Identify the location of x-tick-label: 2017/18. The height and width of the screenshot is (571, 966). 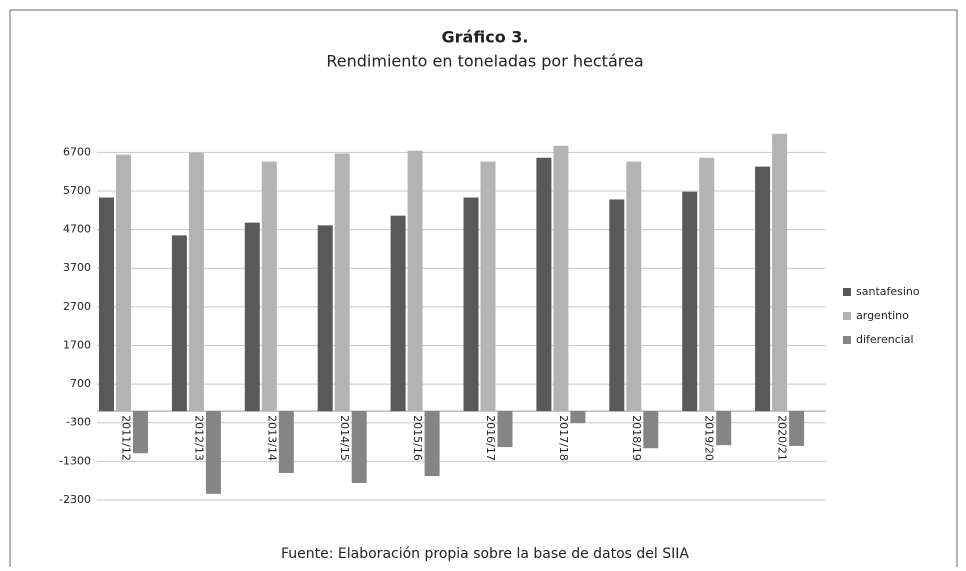
(563, 438).